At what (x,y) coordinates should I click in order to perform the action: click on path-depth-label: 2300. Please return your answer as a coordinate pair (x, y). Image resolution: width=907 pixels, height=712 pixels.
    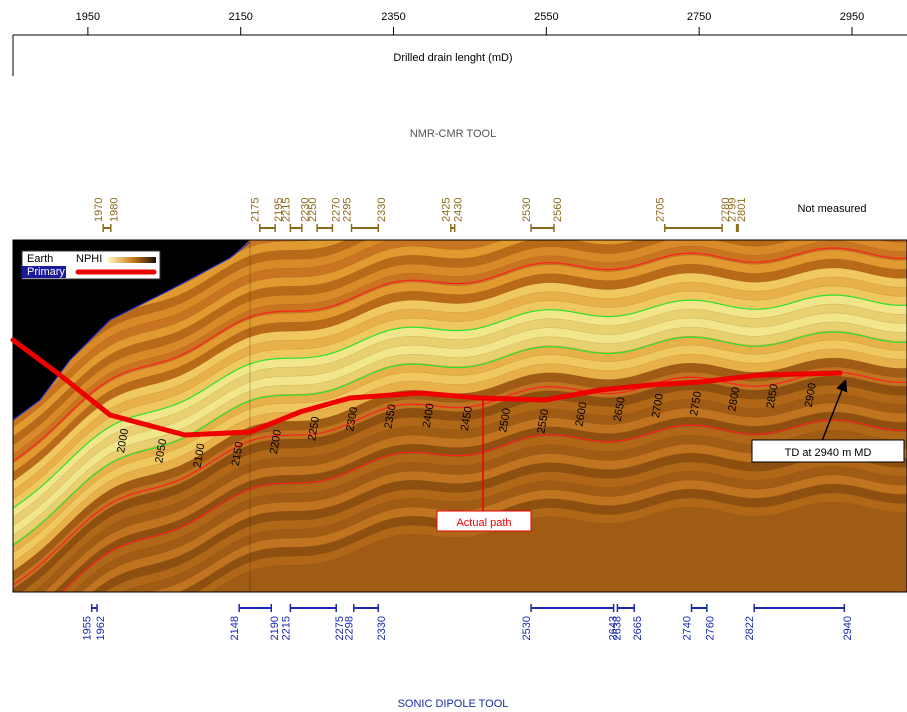
    Looking at the image, I should click on (352, 419).